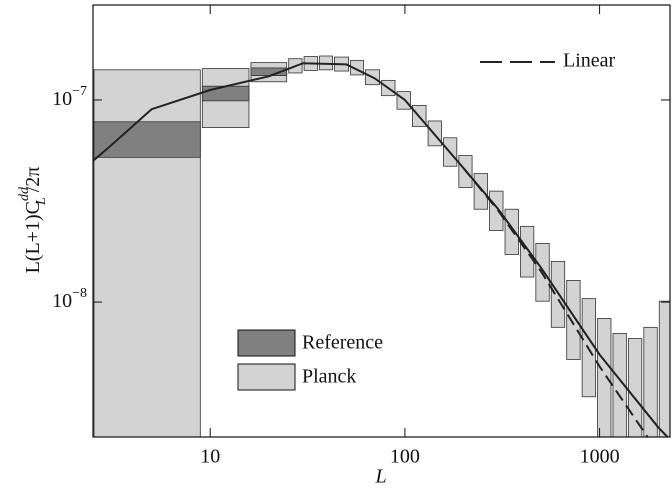 The width and height of the screenshot is (672, 489). Describe the element at coordinates (79, 91) in the screenshot. I see `y-tick-exponent: −7` at that location.